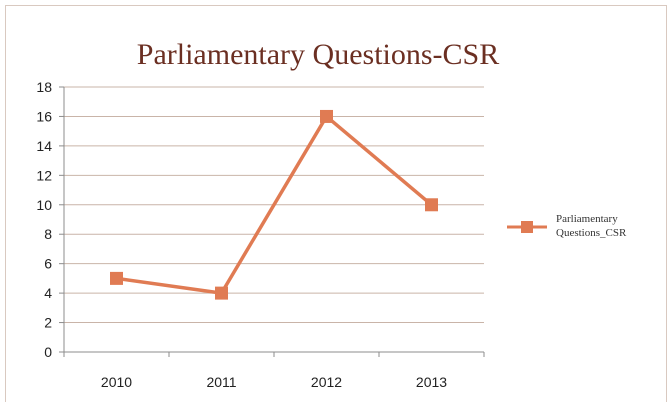  What do you see at coordinates (44, 175) in the screenshot?
I see `y-tick-label: 12` at bounding box center [44, 175].